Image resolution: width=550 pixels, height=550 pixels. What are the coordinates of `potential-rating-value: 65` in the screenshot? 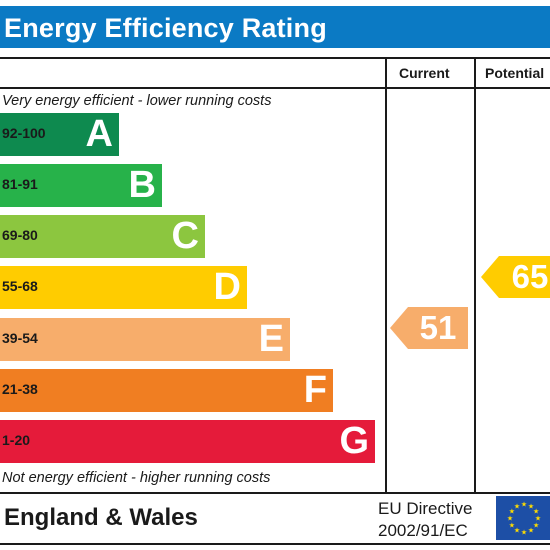 It's located at (530, 276).